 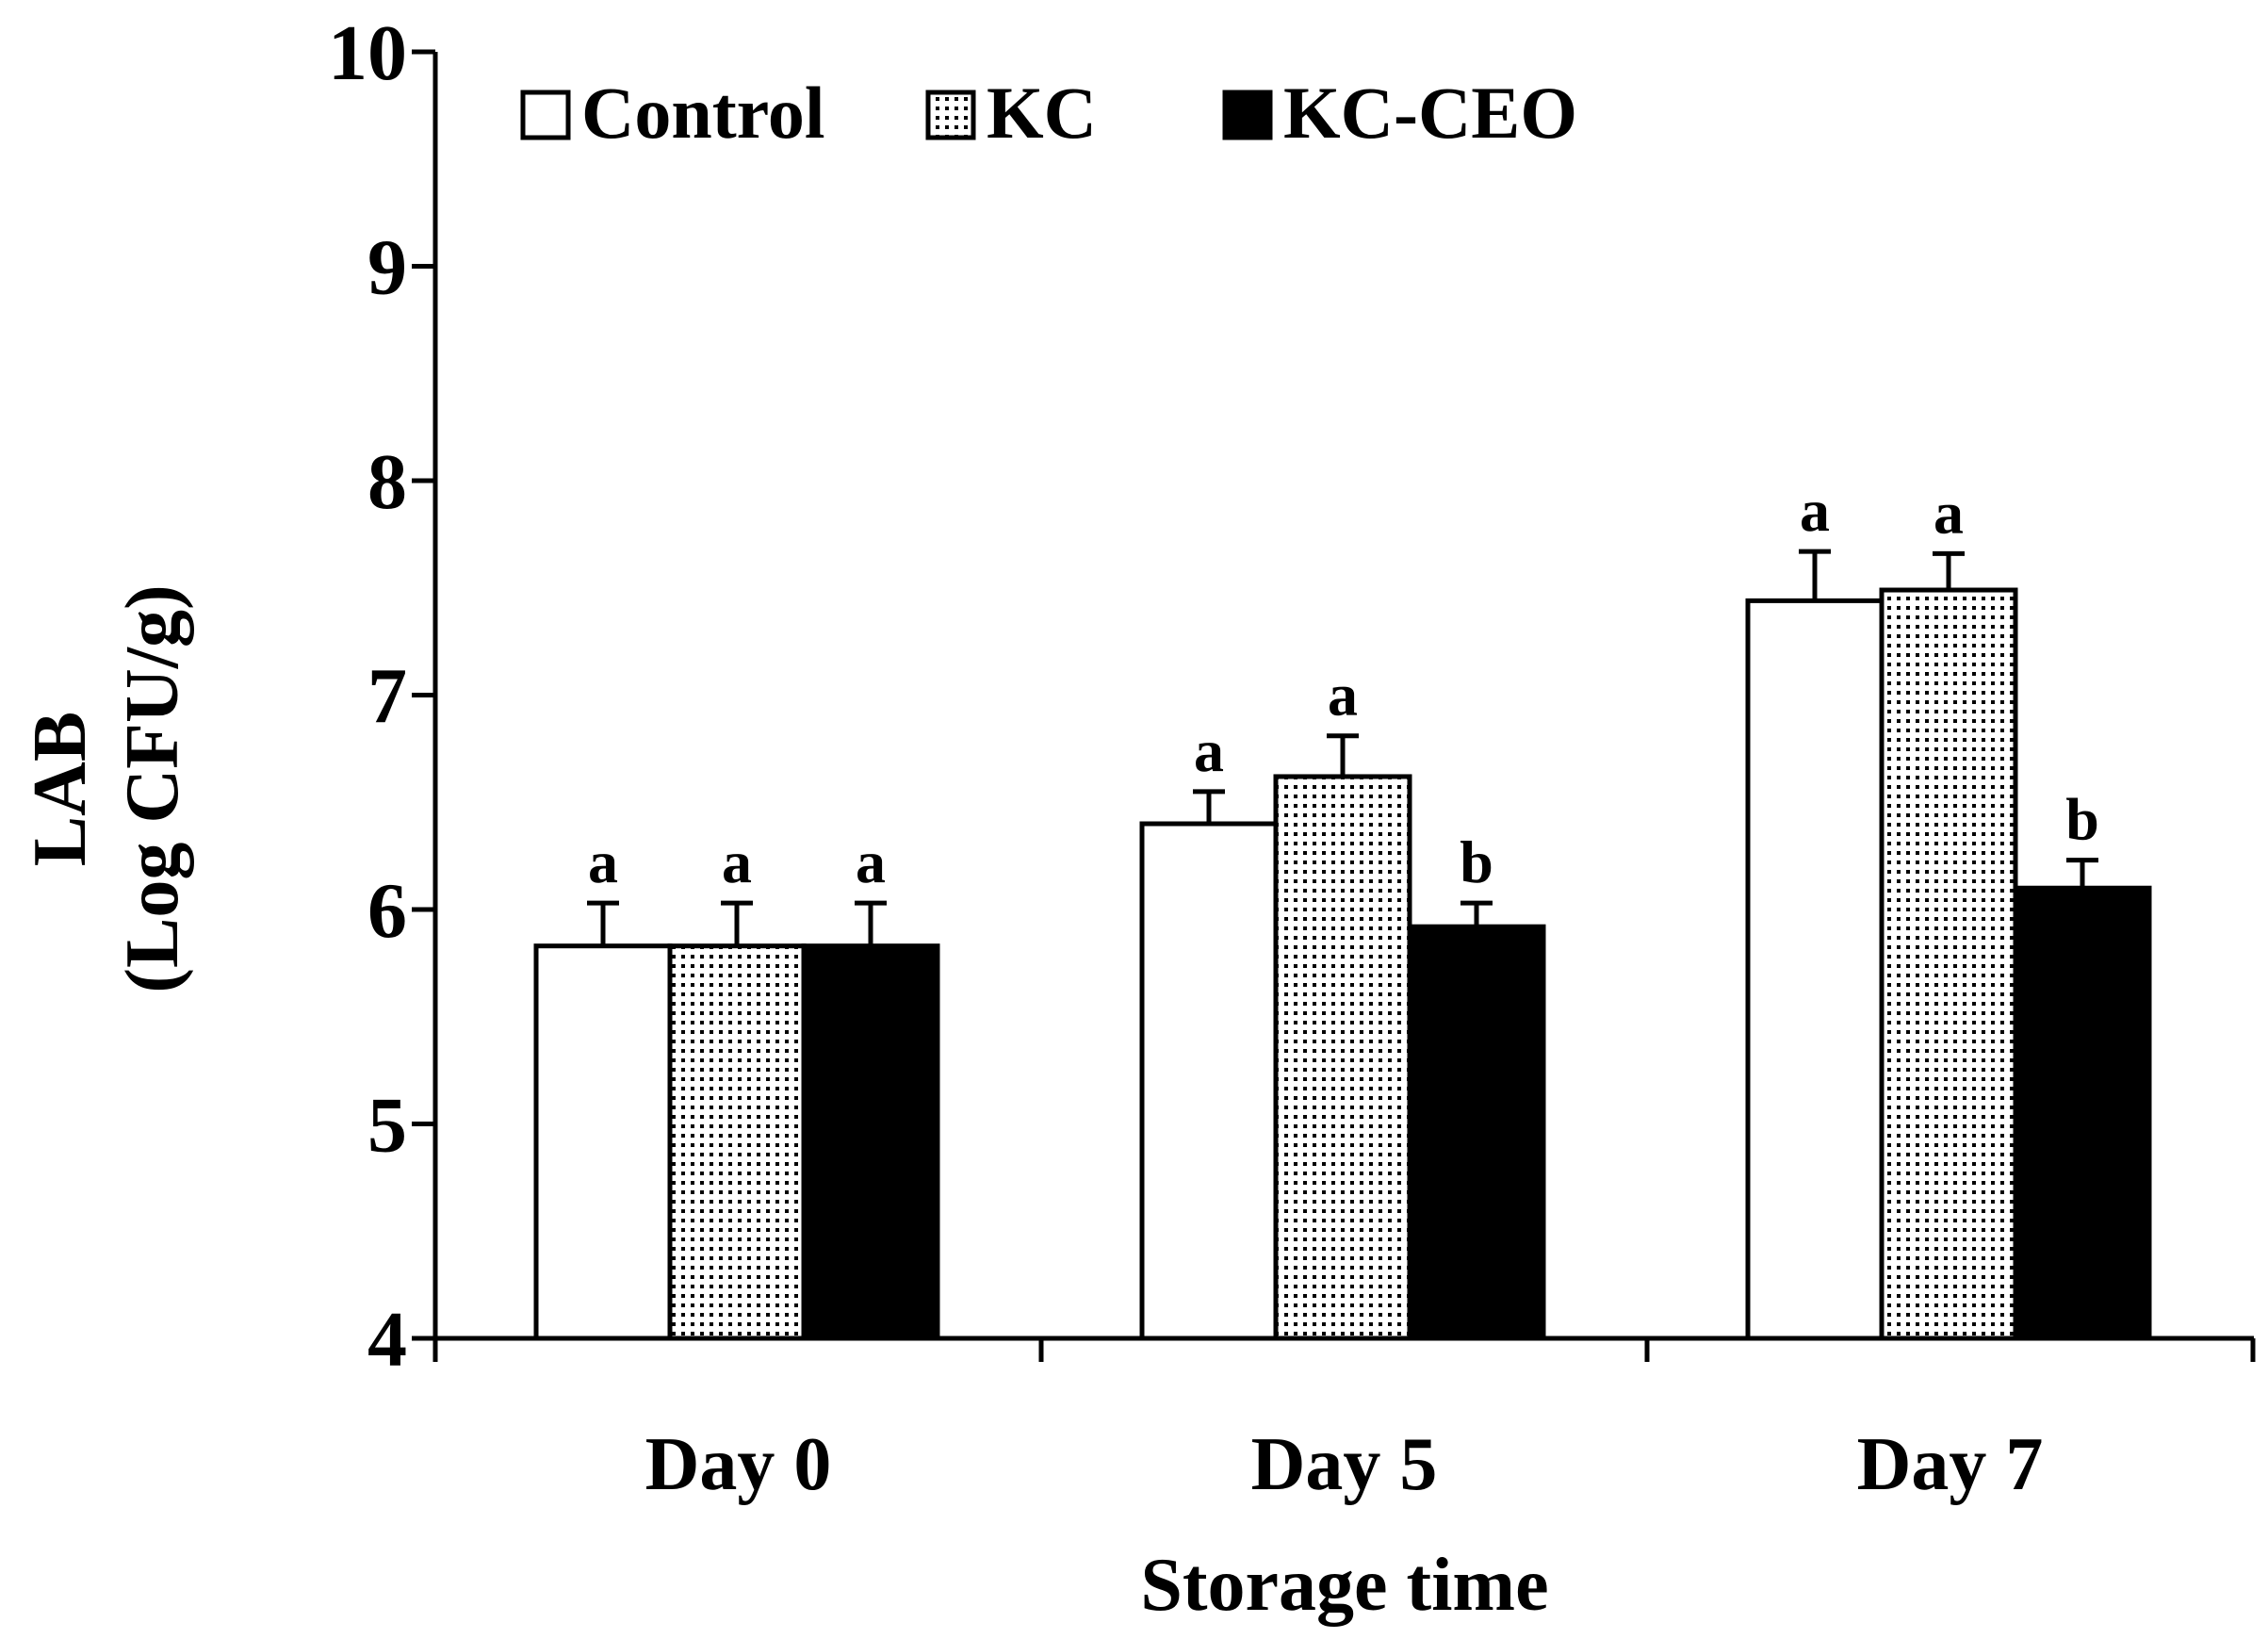 I want to click on x-tick-label-day-0: Day 0, so click(x=738, y=1464).